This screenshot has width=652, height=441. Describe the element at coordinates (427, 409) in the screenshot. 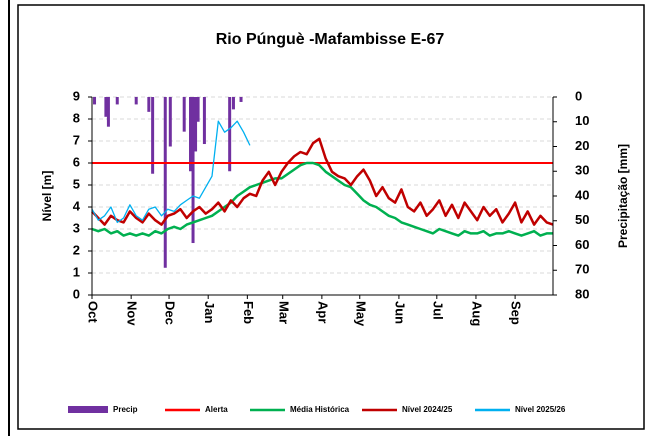

I see `legend-label: Nível 2024/25` at that location.